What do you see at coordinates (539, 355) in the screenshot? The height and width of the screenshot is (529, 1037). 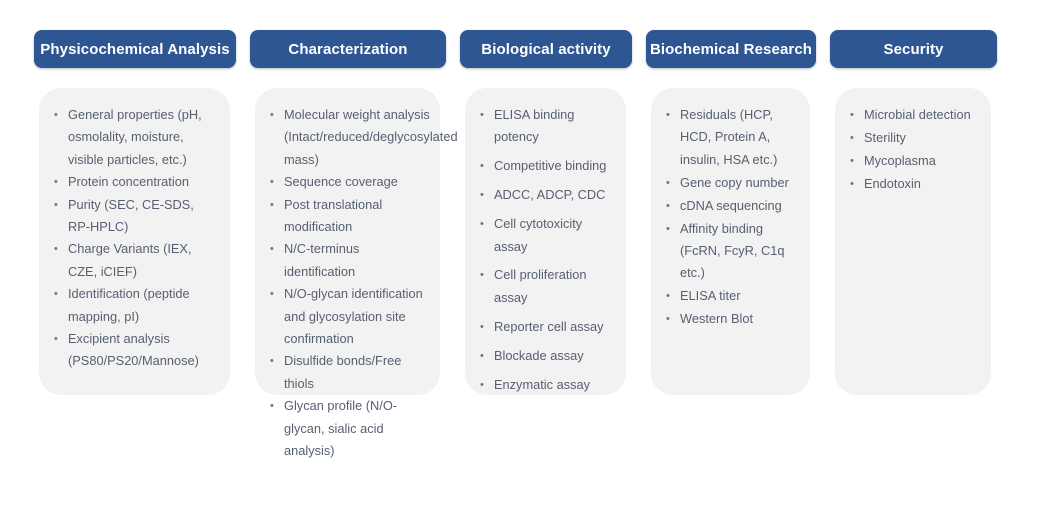 I see `list-item-text: Blockade assay` at bounding box center [539, 355].